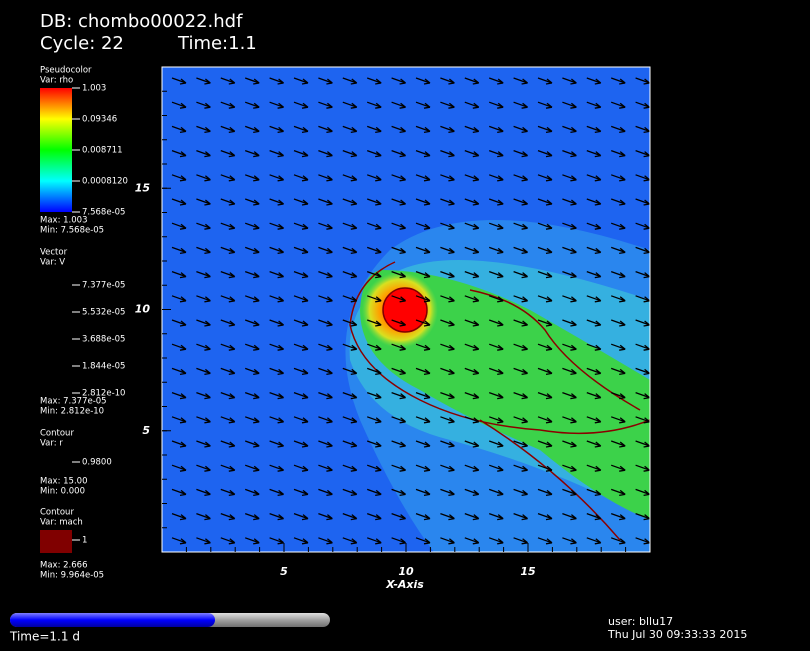 The height and width of the screenshot is (651, 810). I want to click on legend-label: 0.0008120, so click(105, 182).